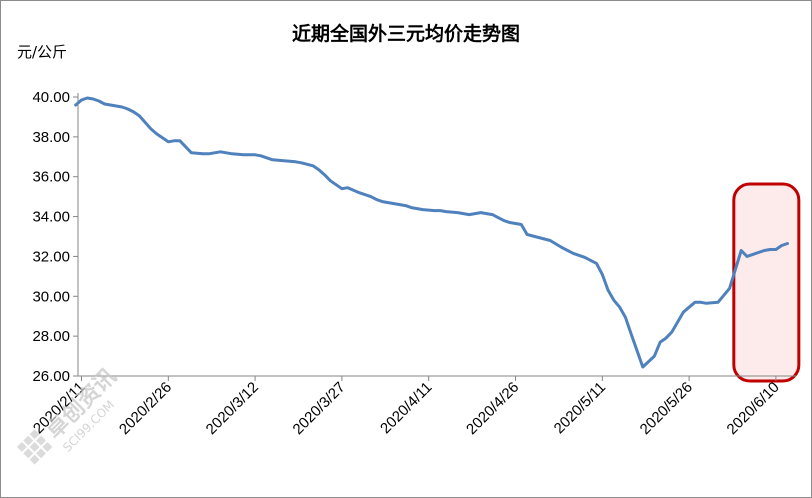 This screenshot has height=498, width=812. What do you see at coordinates (405, 34) in the screenshot?
I see `chart-title: 近期全国外三元均价走势图` at bounding box center [405, 34].